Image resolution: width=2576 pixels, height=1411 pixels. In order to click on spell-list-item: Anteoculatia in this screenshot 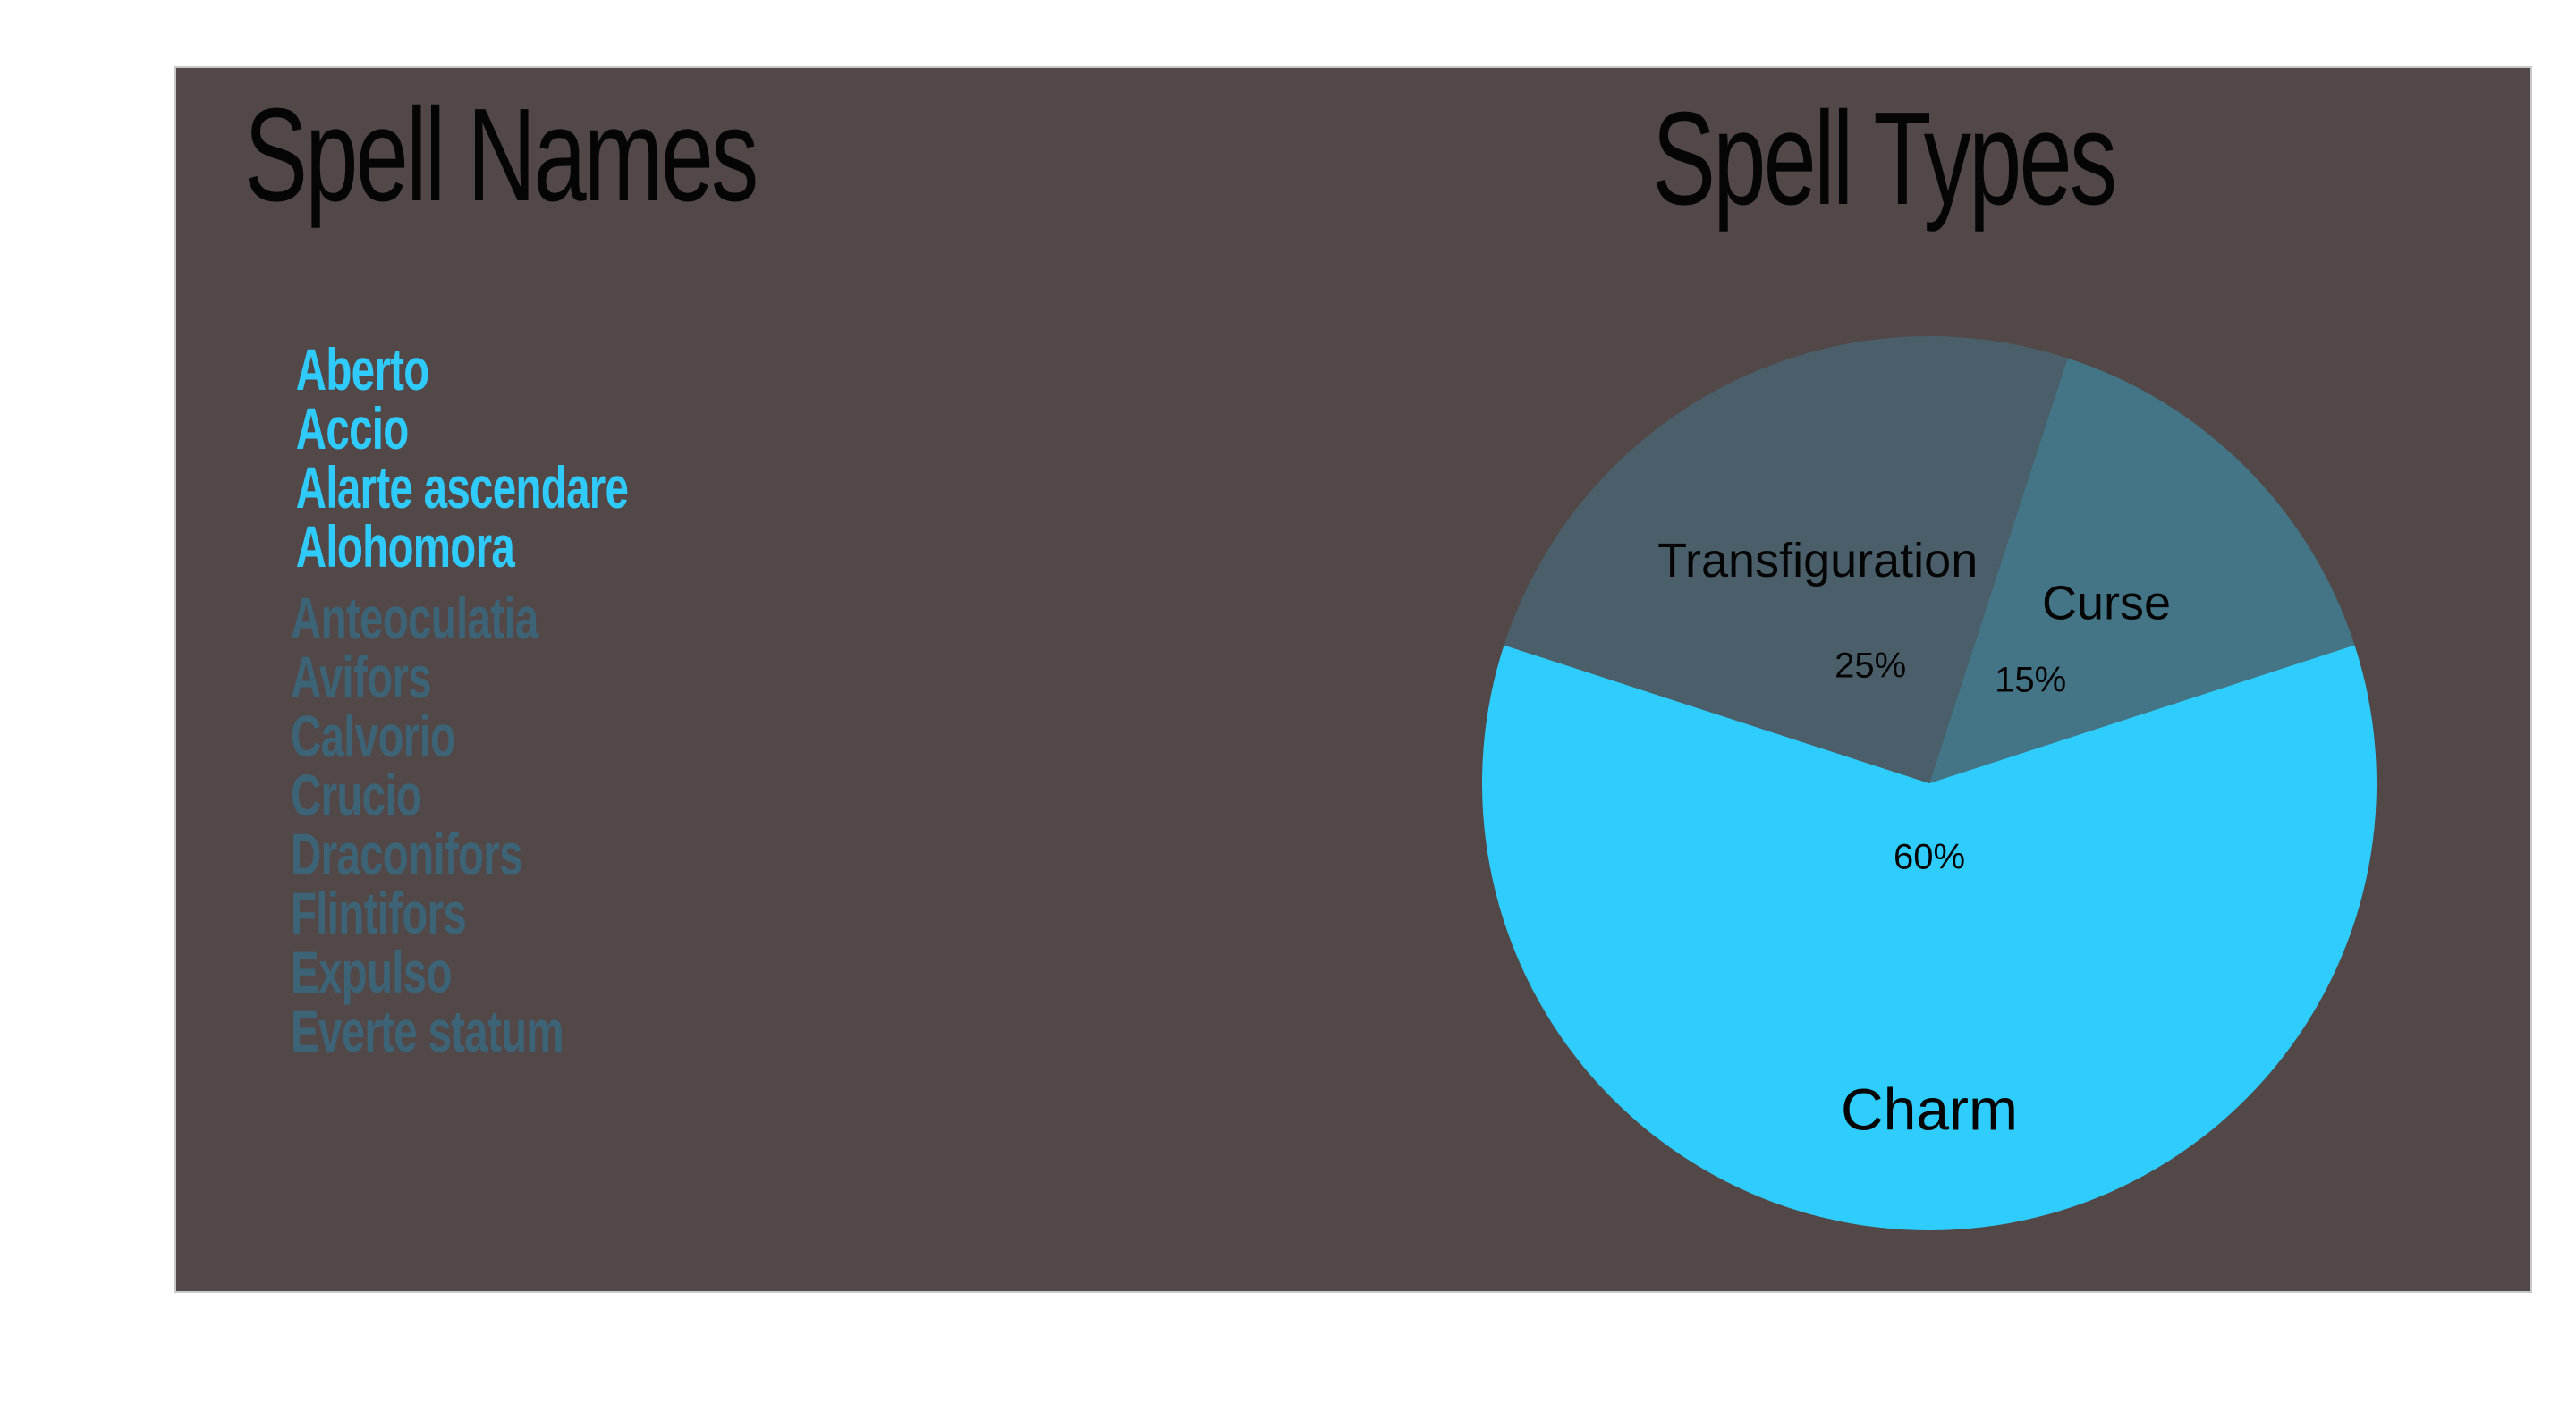, I will do `click(414, 618)`.